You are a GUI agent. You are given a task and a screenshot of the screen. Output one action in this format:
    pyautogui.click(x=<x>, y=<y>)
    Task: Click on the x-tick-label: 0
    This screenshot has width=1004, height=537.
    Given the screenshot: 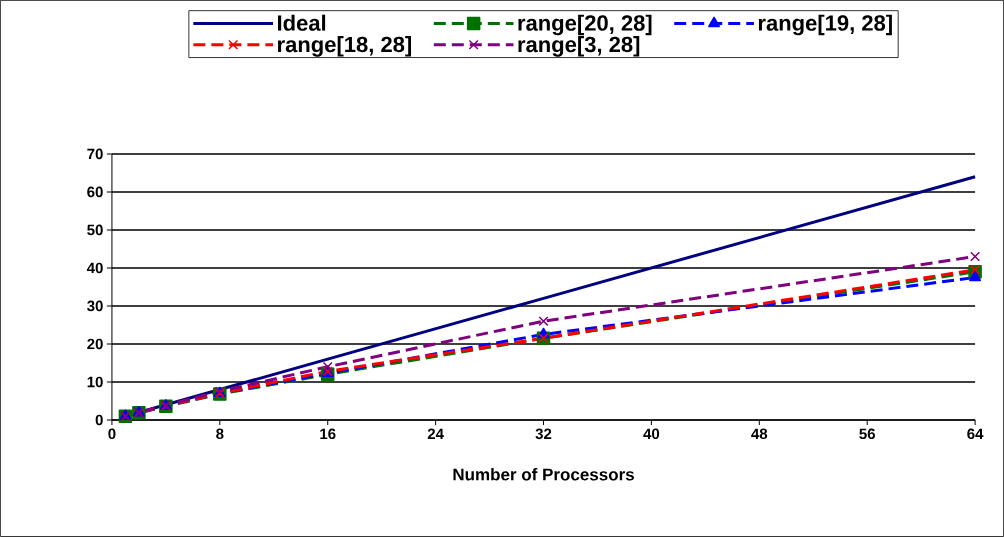 What is the action you would take?
    pyautogui.click(x=112, y=434)
    